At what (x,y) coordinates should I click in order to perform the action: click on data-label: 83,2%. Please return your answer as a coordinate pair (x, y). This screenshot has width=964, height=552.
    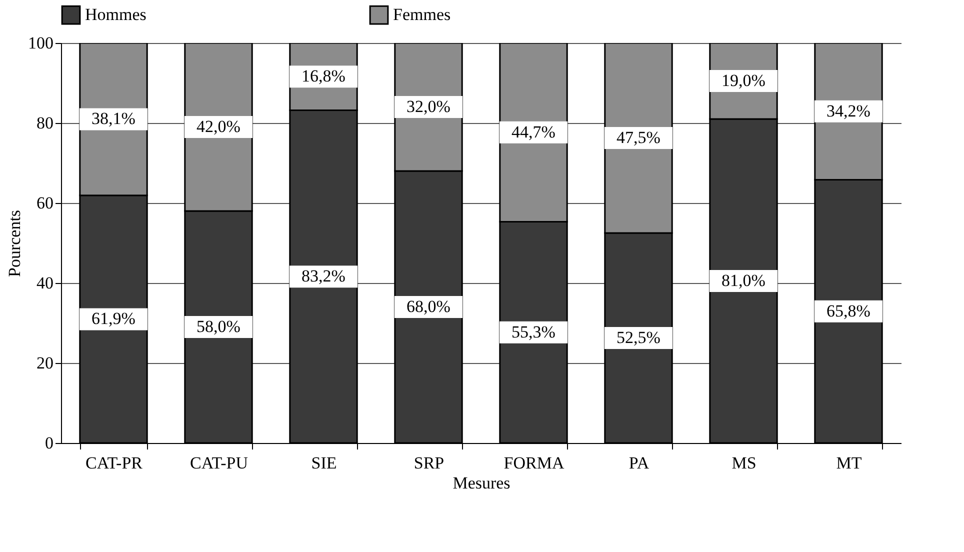
    Looking at the image, I should click on (324, 276).